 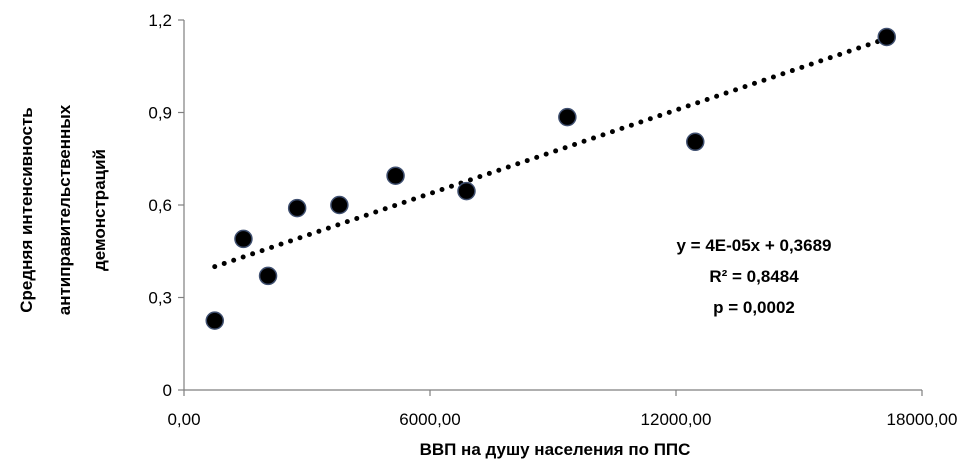 What do you see at coordinates (160, 298) in the screenshot?
I see `y-tick-label: 0,3` at bounding box center [160, 298].